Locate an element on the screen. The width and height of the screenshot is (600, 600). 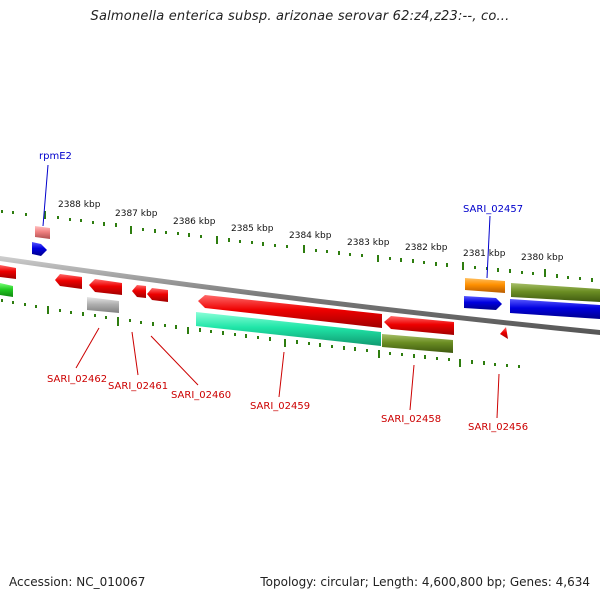
genome-backbone is located at coordinates (300, 295).